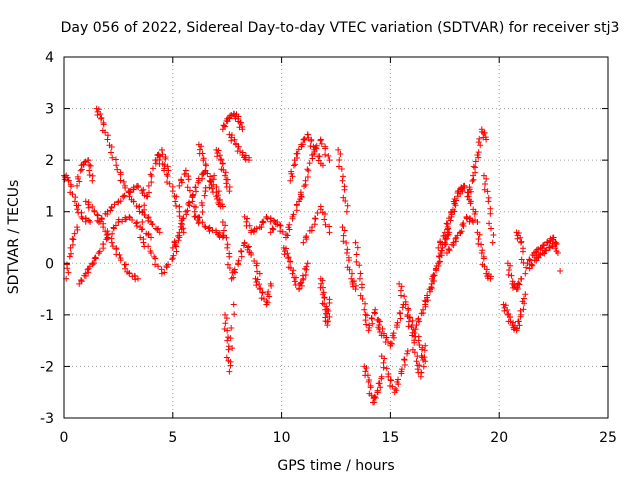 The width and height of the screenshot is (640, 480). I want to click on y-tick-label: -1, so click(47, 316).